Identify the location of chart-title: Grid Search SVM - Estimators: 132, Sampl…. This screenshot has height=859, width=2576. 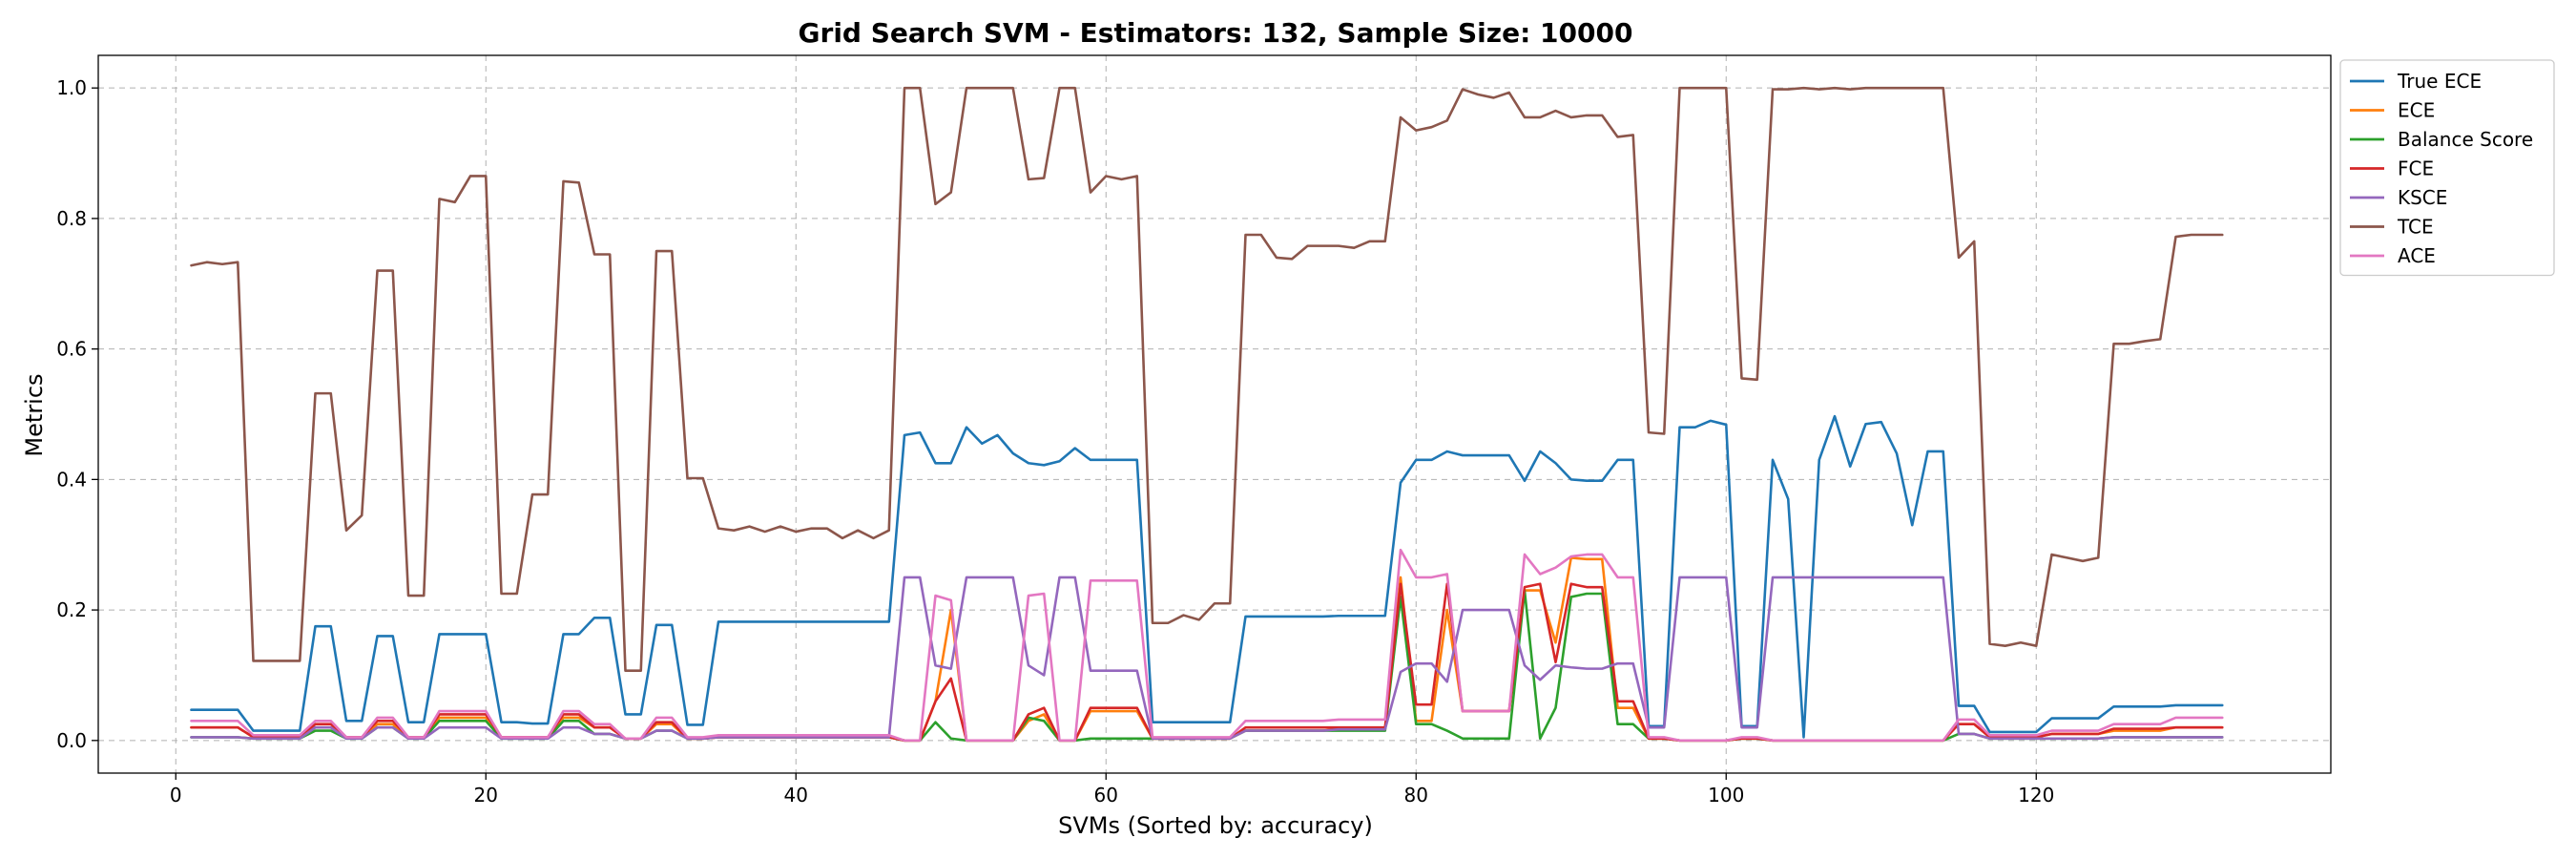
(1216, 33).